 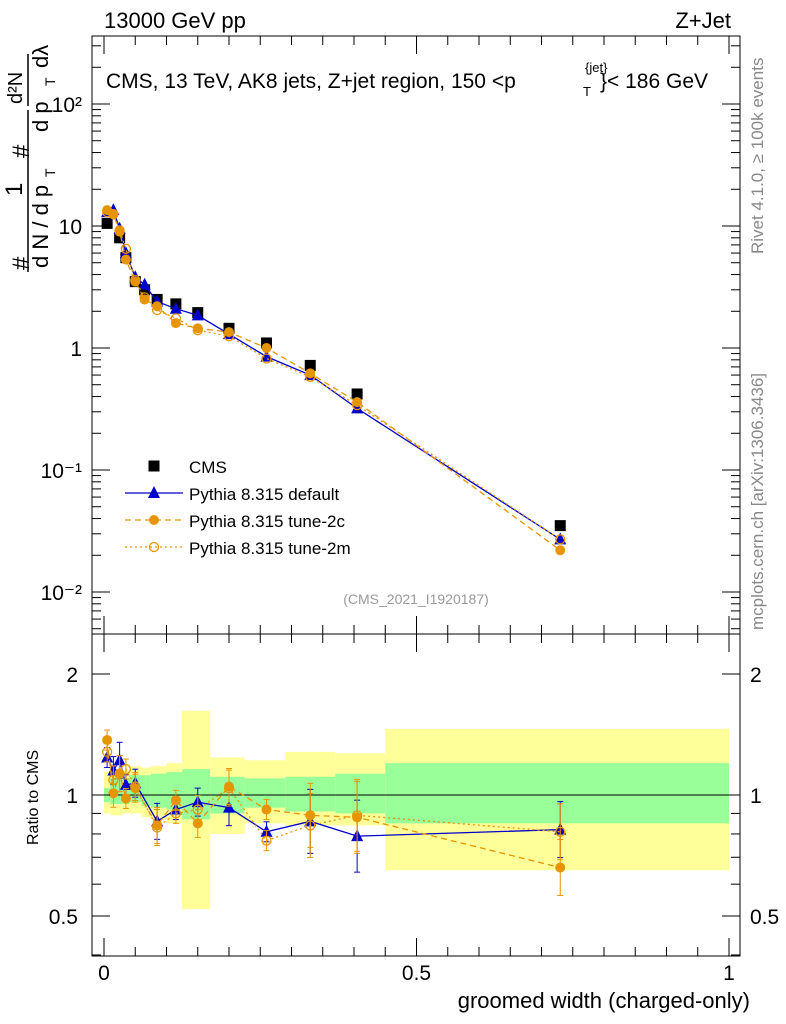 I want to click on upper-y-tick-labels: 10⁻² 10⁻¹ 1 10 10², so click(x=61, y=349).